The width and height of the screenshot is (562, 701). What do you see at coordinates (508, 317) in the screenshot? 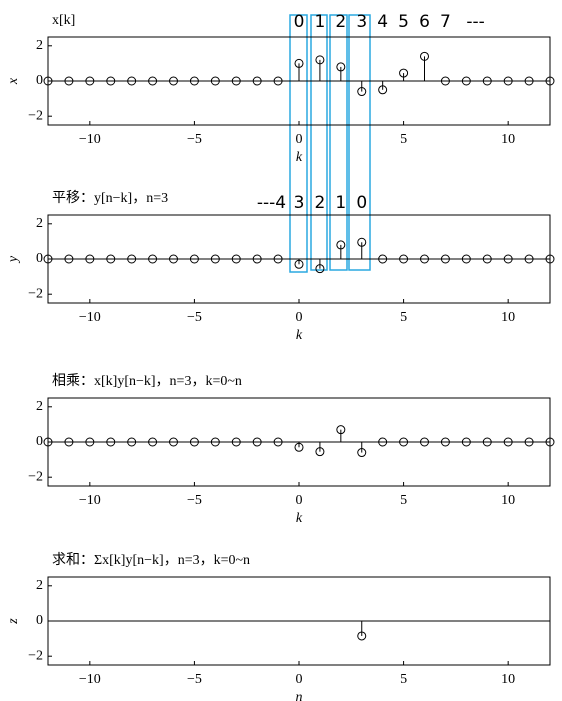
I see `x-tick-label: 10` at bounding box center [508, 317].